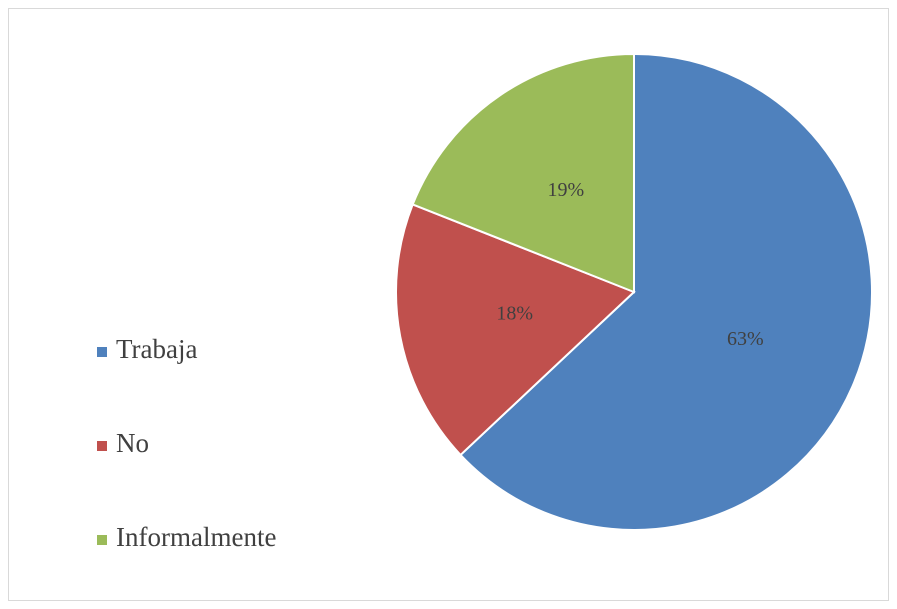 This screenshot has height=609, width=897. Describe the element at coordinates (132, 443) in the screenshot. I see `legend-label: No` at that location.